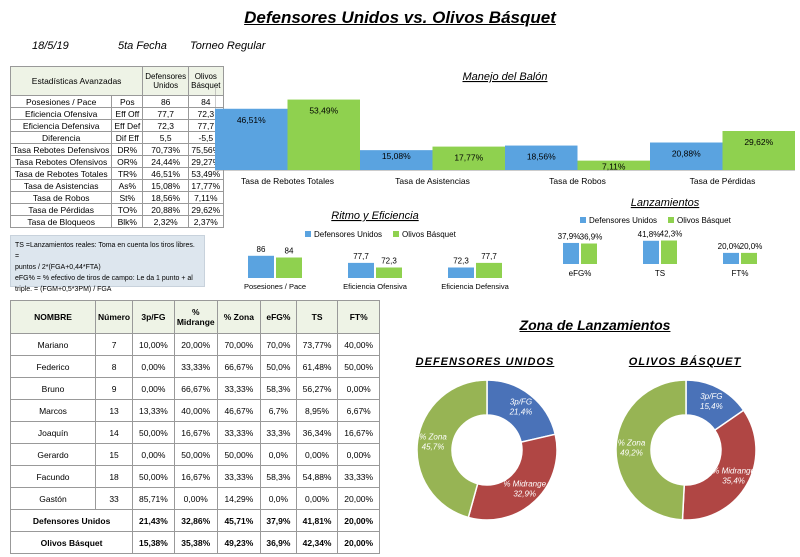 The width and height of the screenshot is (800, 557). I want to click on player-ft: 40,00%, so click(358, 344).